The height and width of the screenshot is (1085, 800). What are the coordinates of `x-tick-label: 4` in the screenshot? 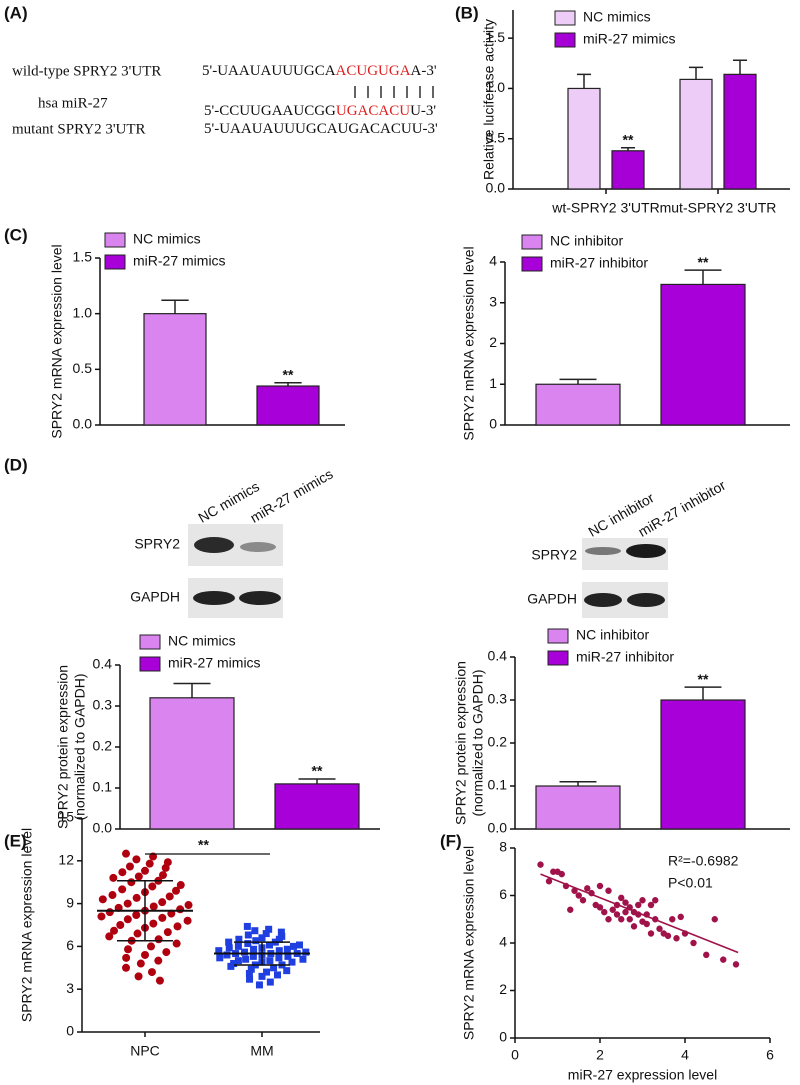 It's located at (685, 1055).